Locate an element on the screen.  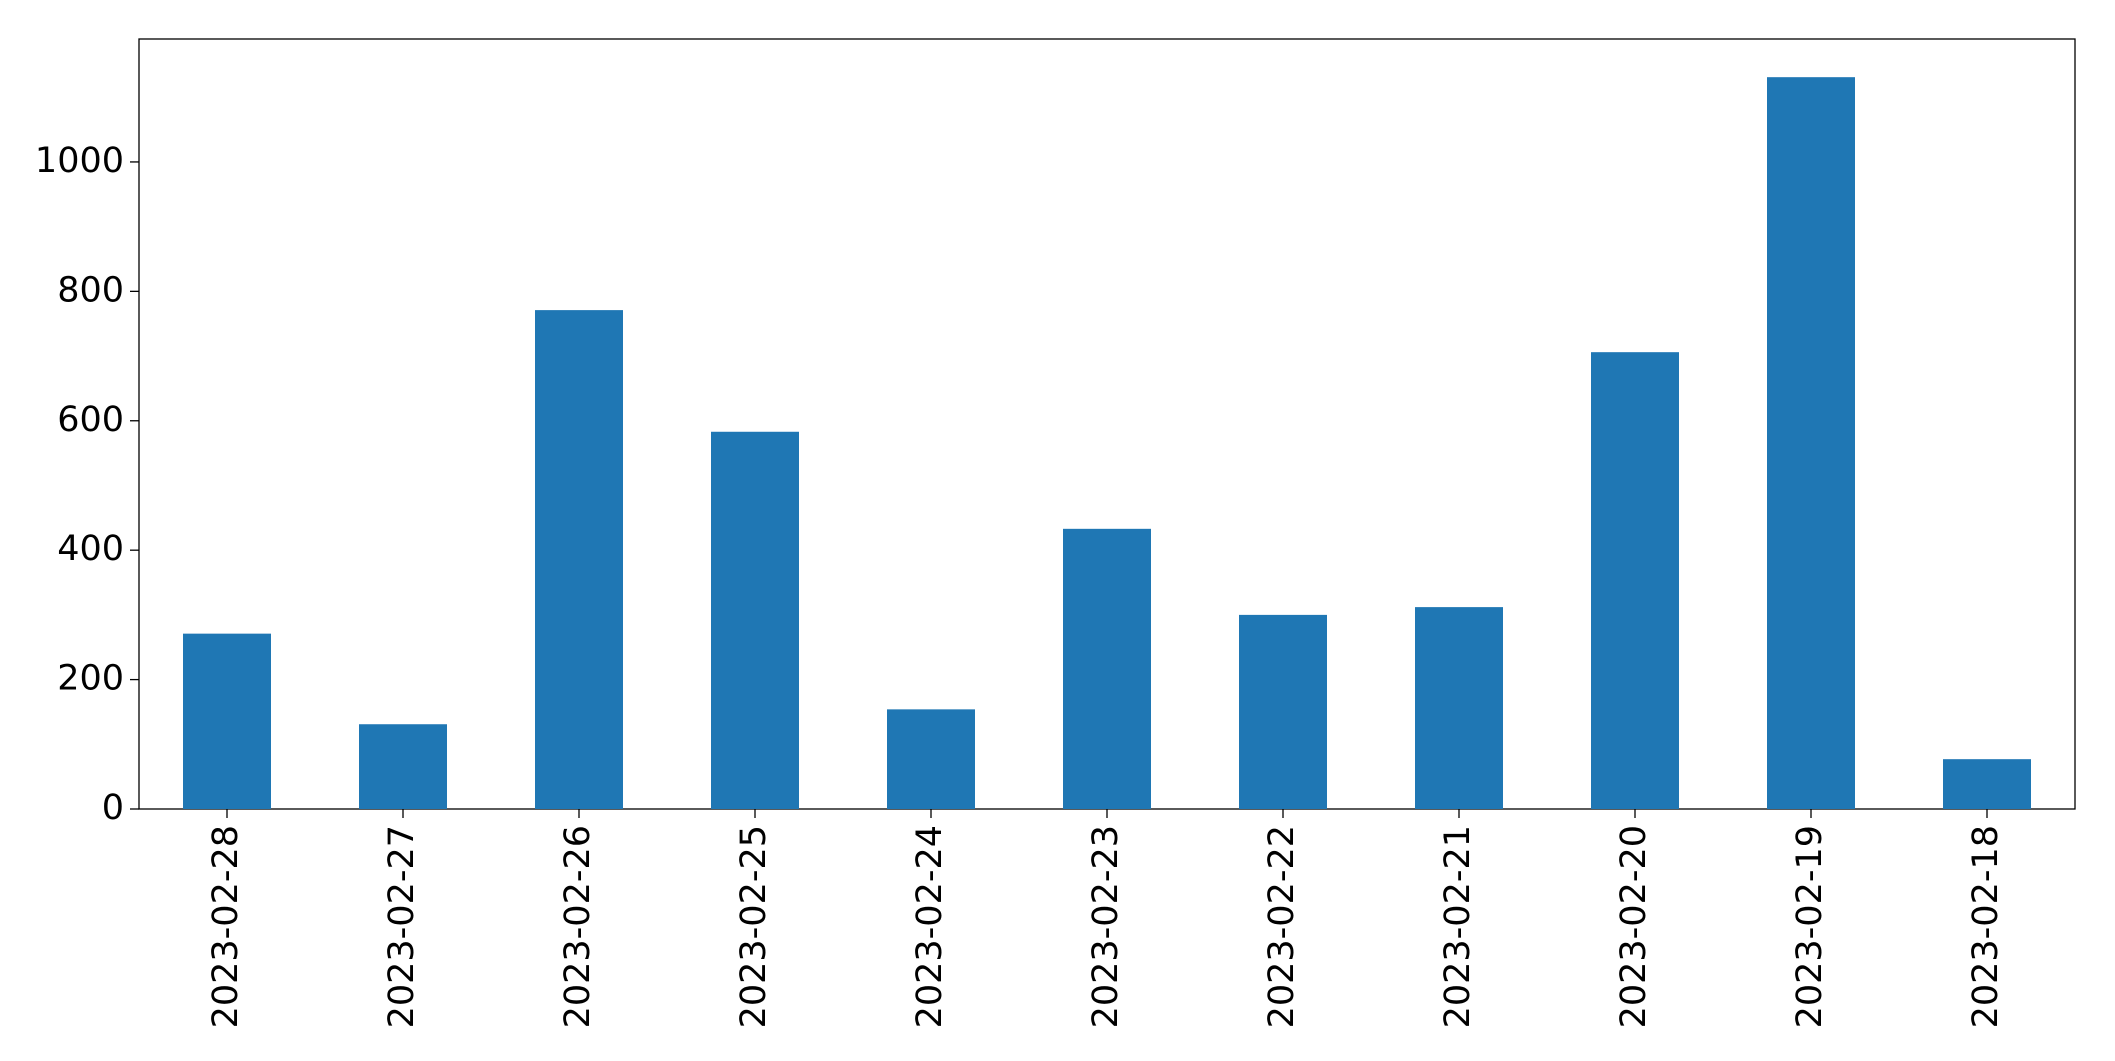
x-tick-label: 2023-02-19 is located at coordinates (1810, 926).